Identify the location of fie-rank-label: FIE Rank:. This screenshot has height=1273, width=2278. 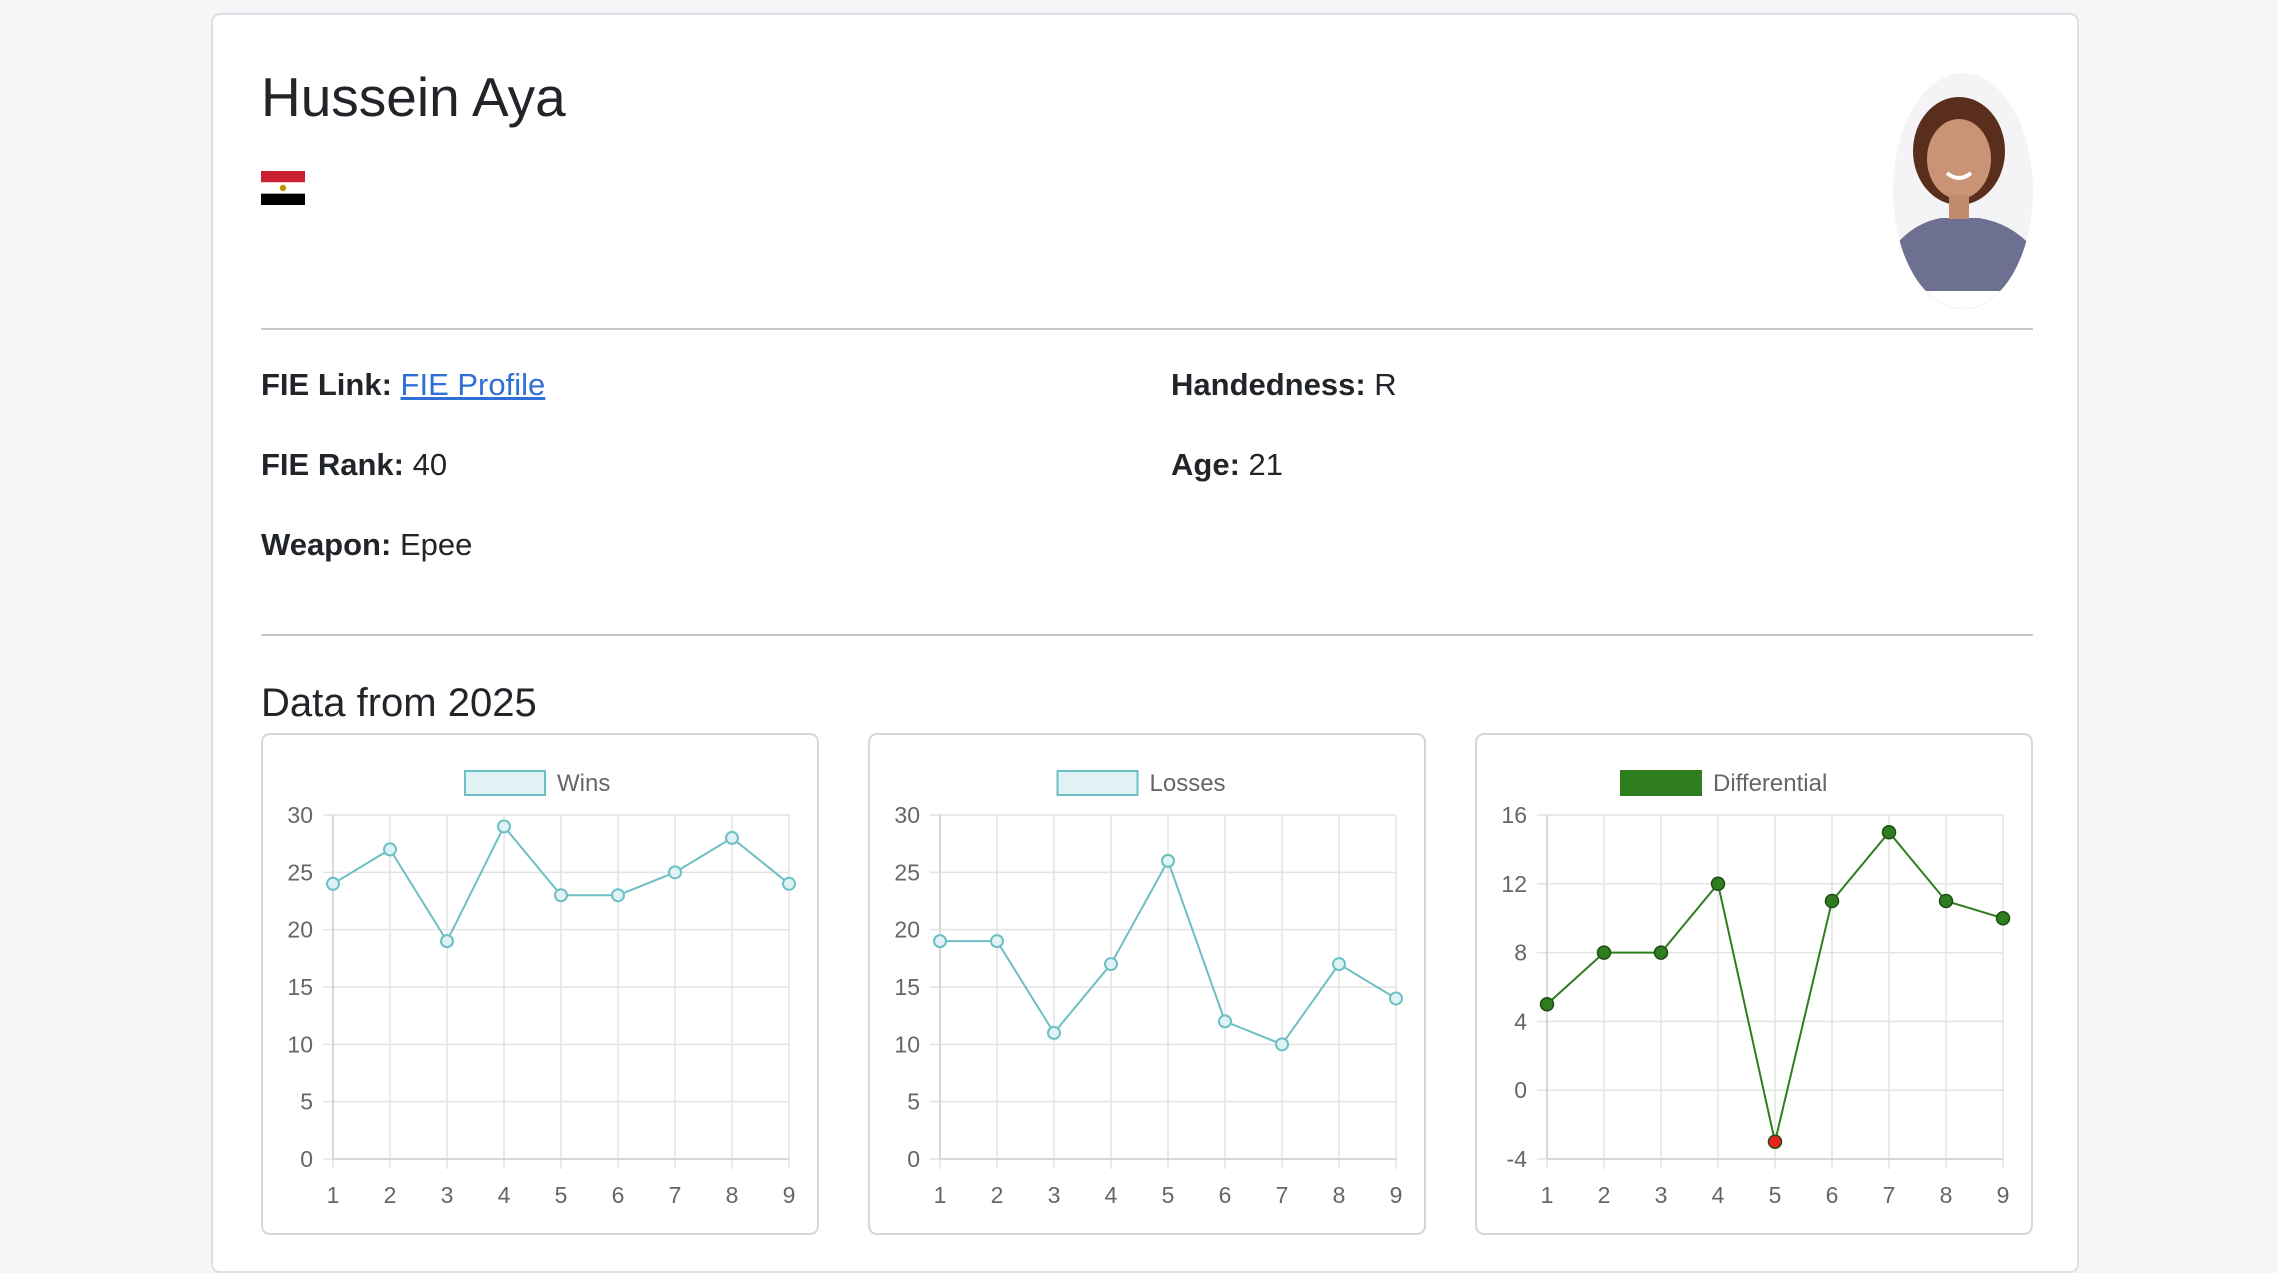
(332, 464).